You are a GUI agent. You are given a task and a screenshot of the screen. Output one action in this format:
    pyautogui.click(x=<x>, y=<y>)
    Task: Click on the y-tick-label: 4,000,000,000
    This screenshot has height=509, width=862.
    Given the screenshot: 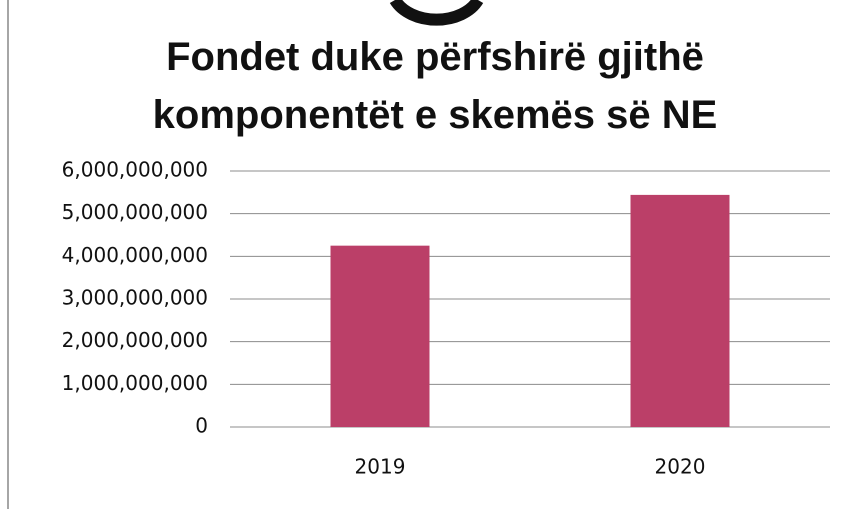 What is the action you would take?
    pyautogui.click(x=135, y=255)
    